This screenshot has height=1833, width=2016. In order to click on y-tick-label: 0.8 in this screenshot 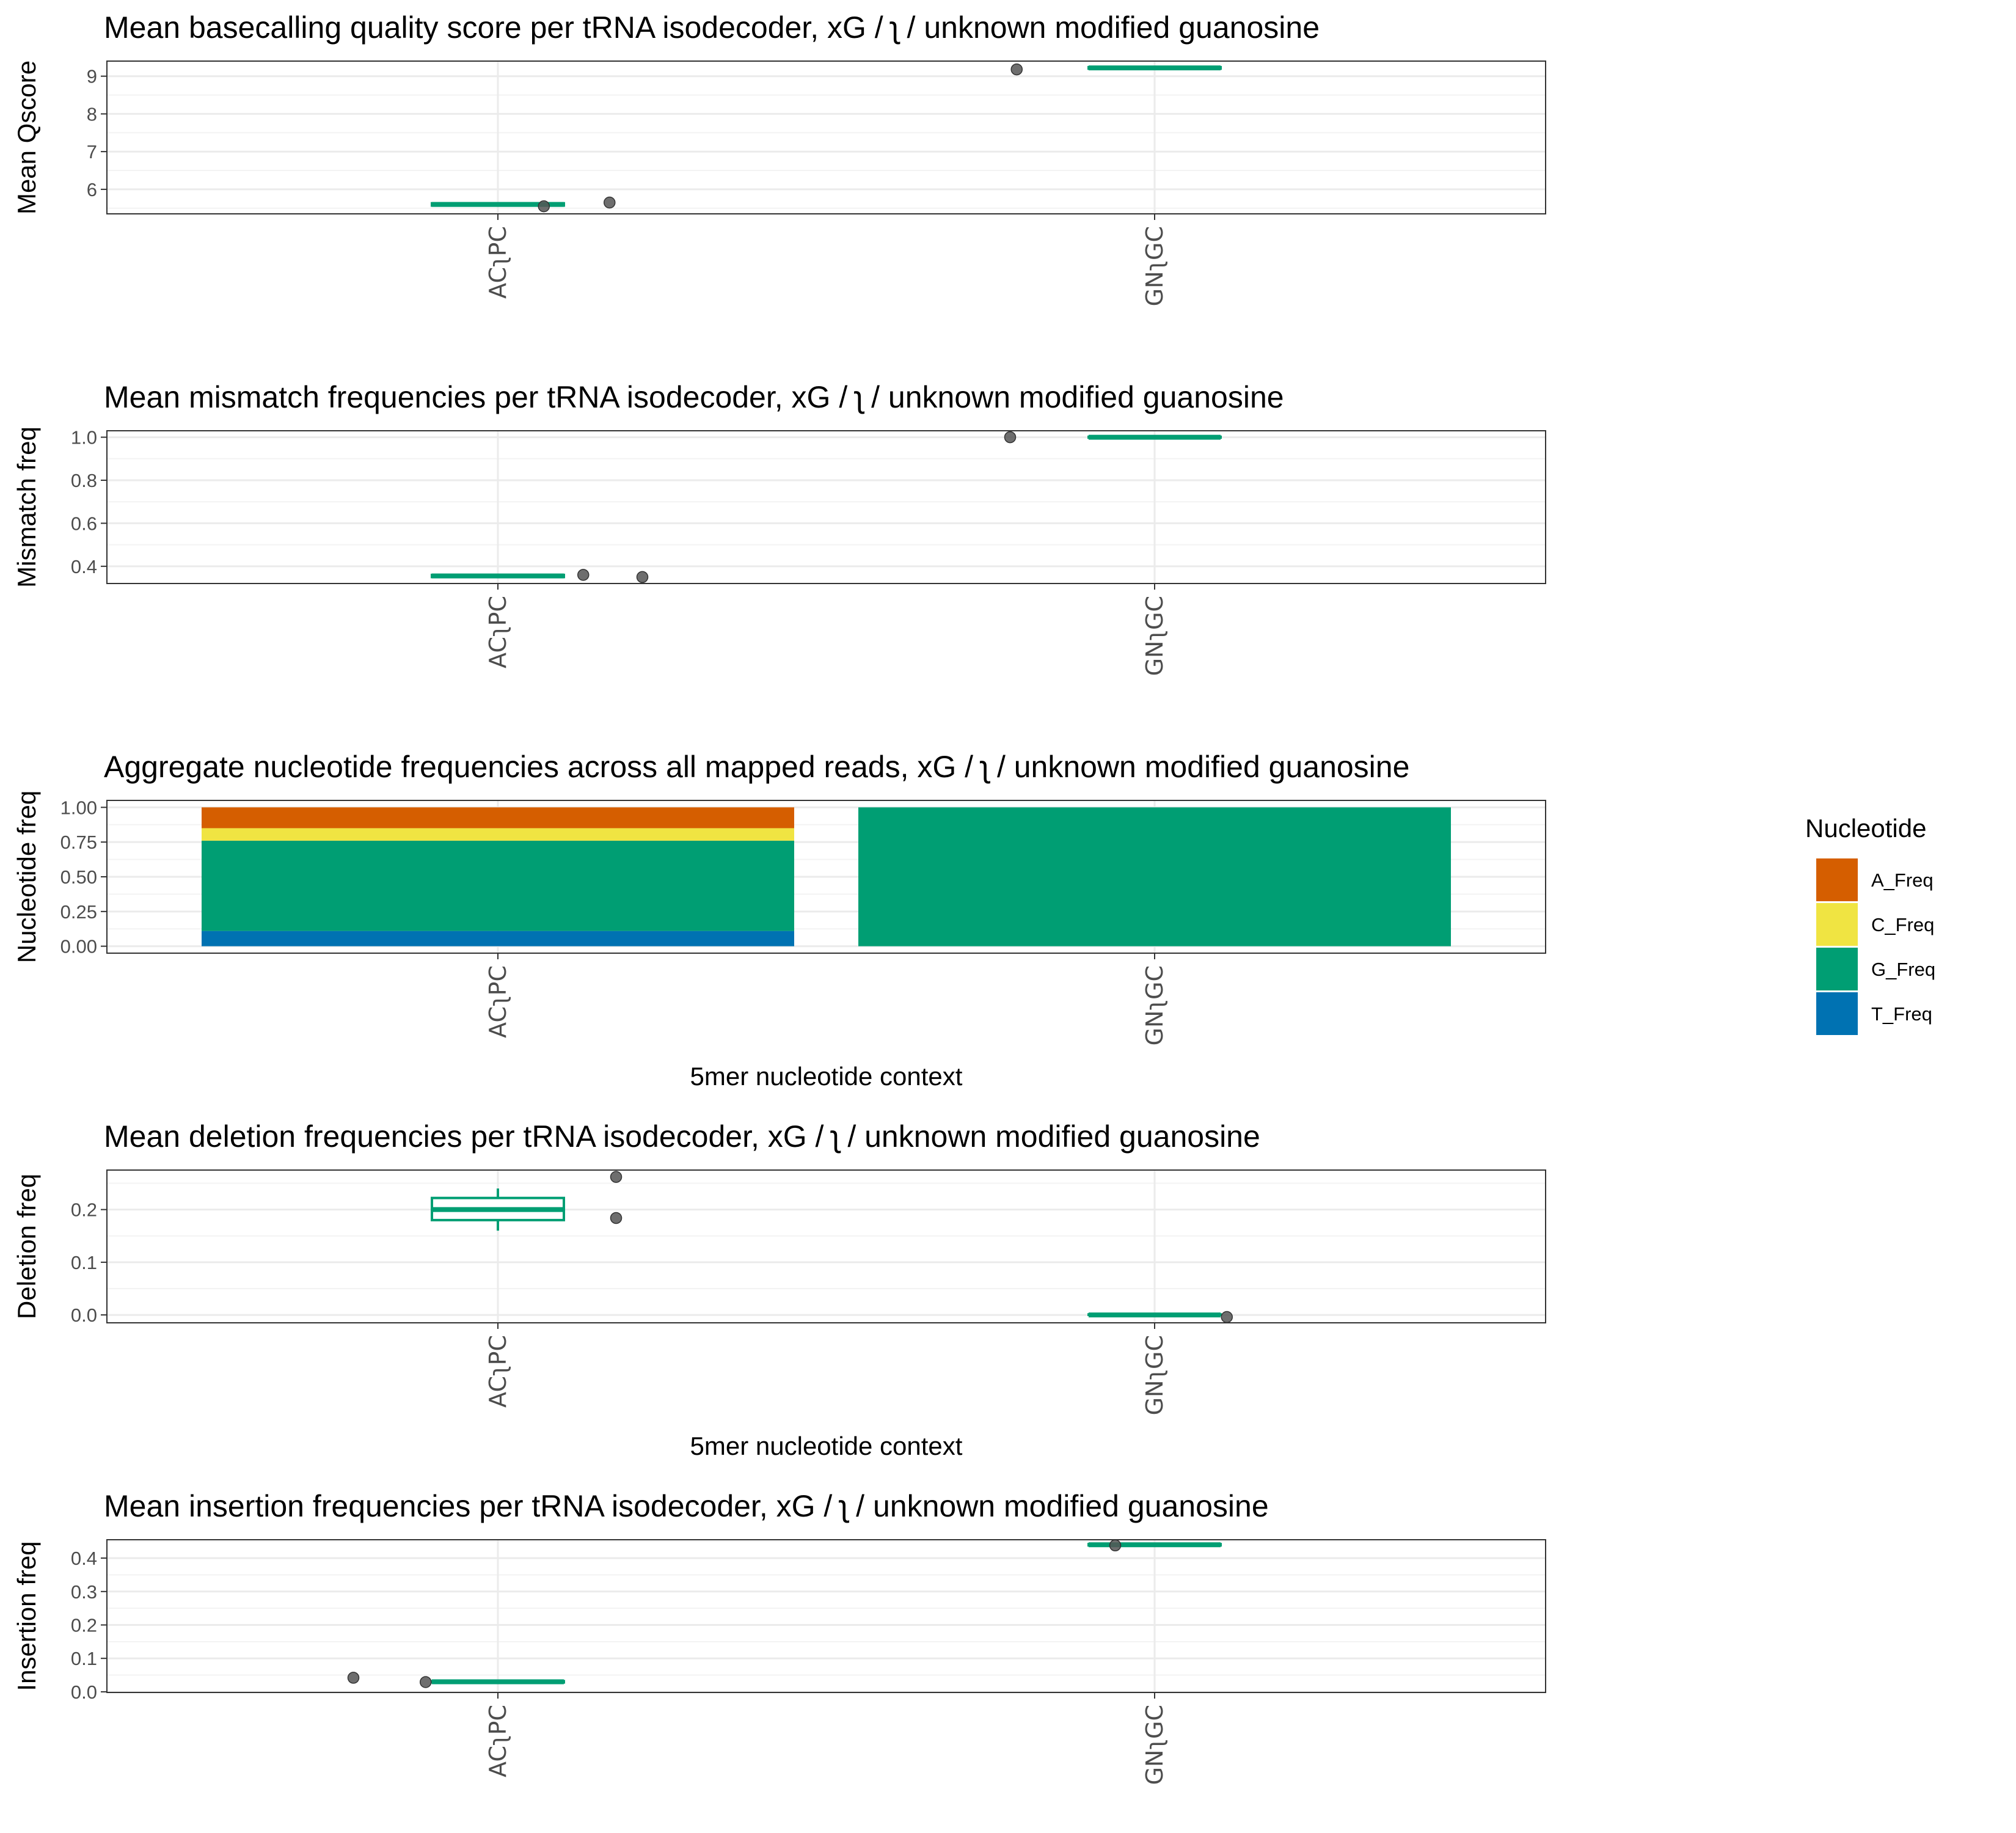, I will do `click(84, 480)`.